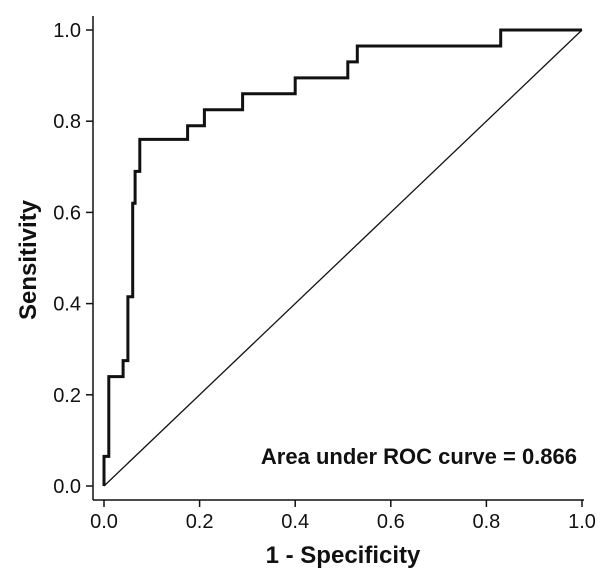  I want to click on x-tick-label: 0.8, so click(486, 522).